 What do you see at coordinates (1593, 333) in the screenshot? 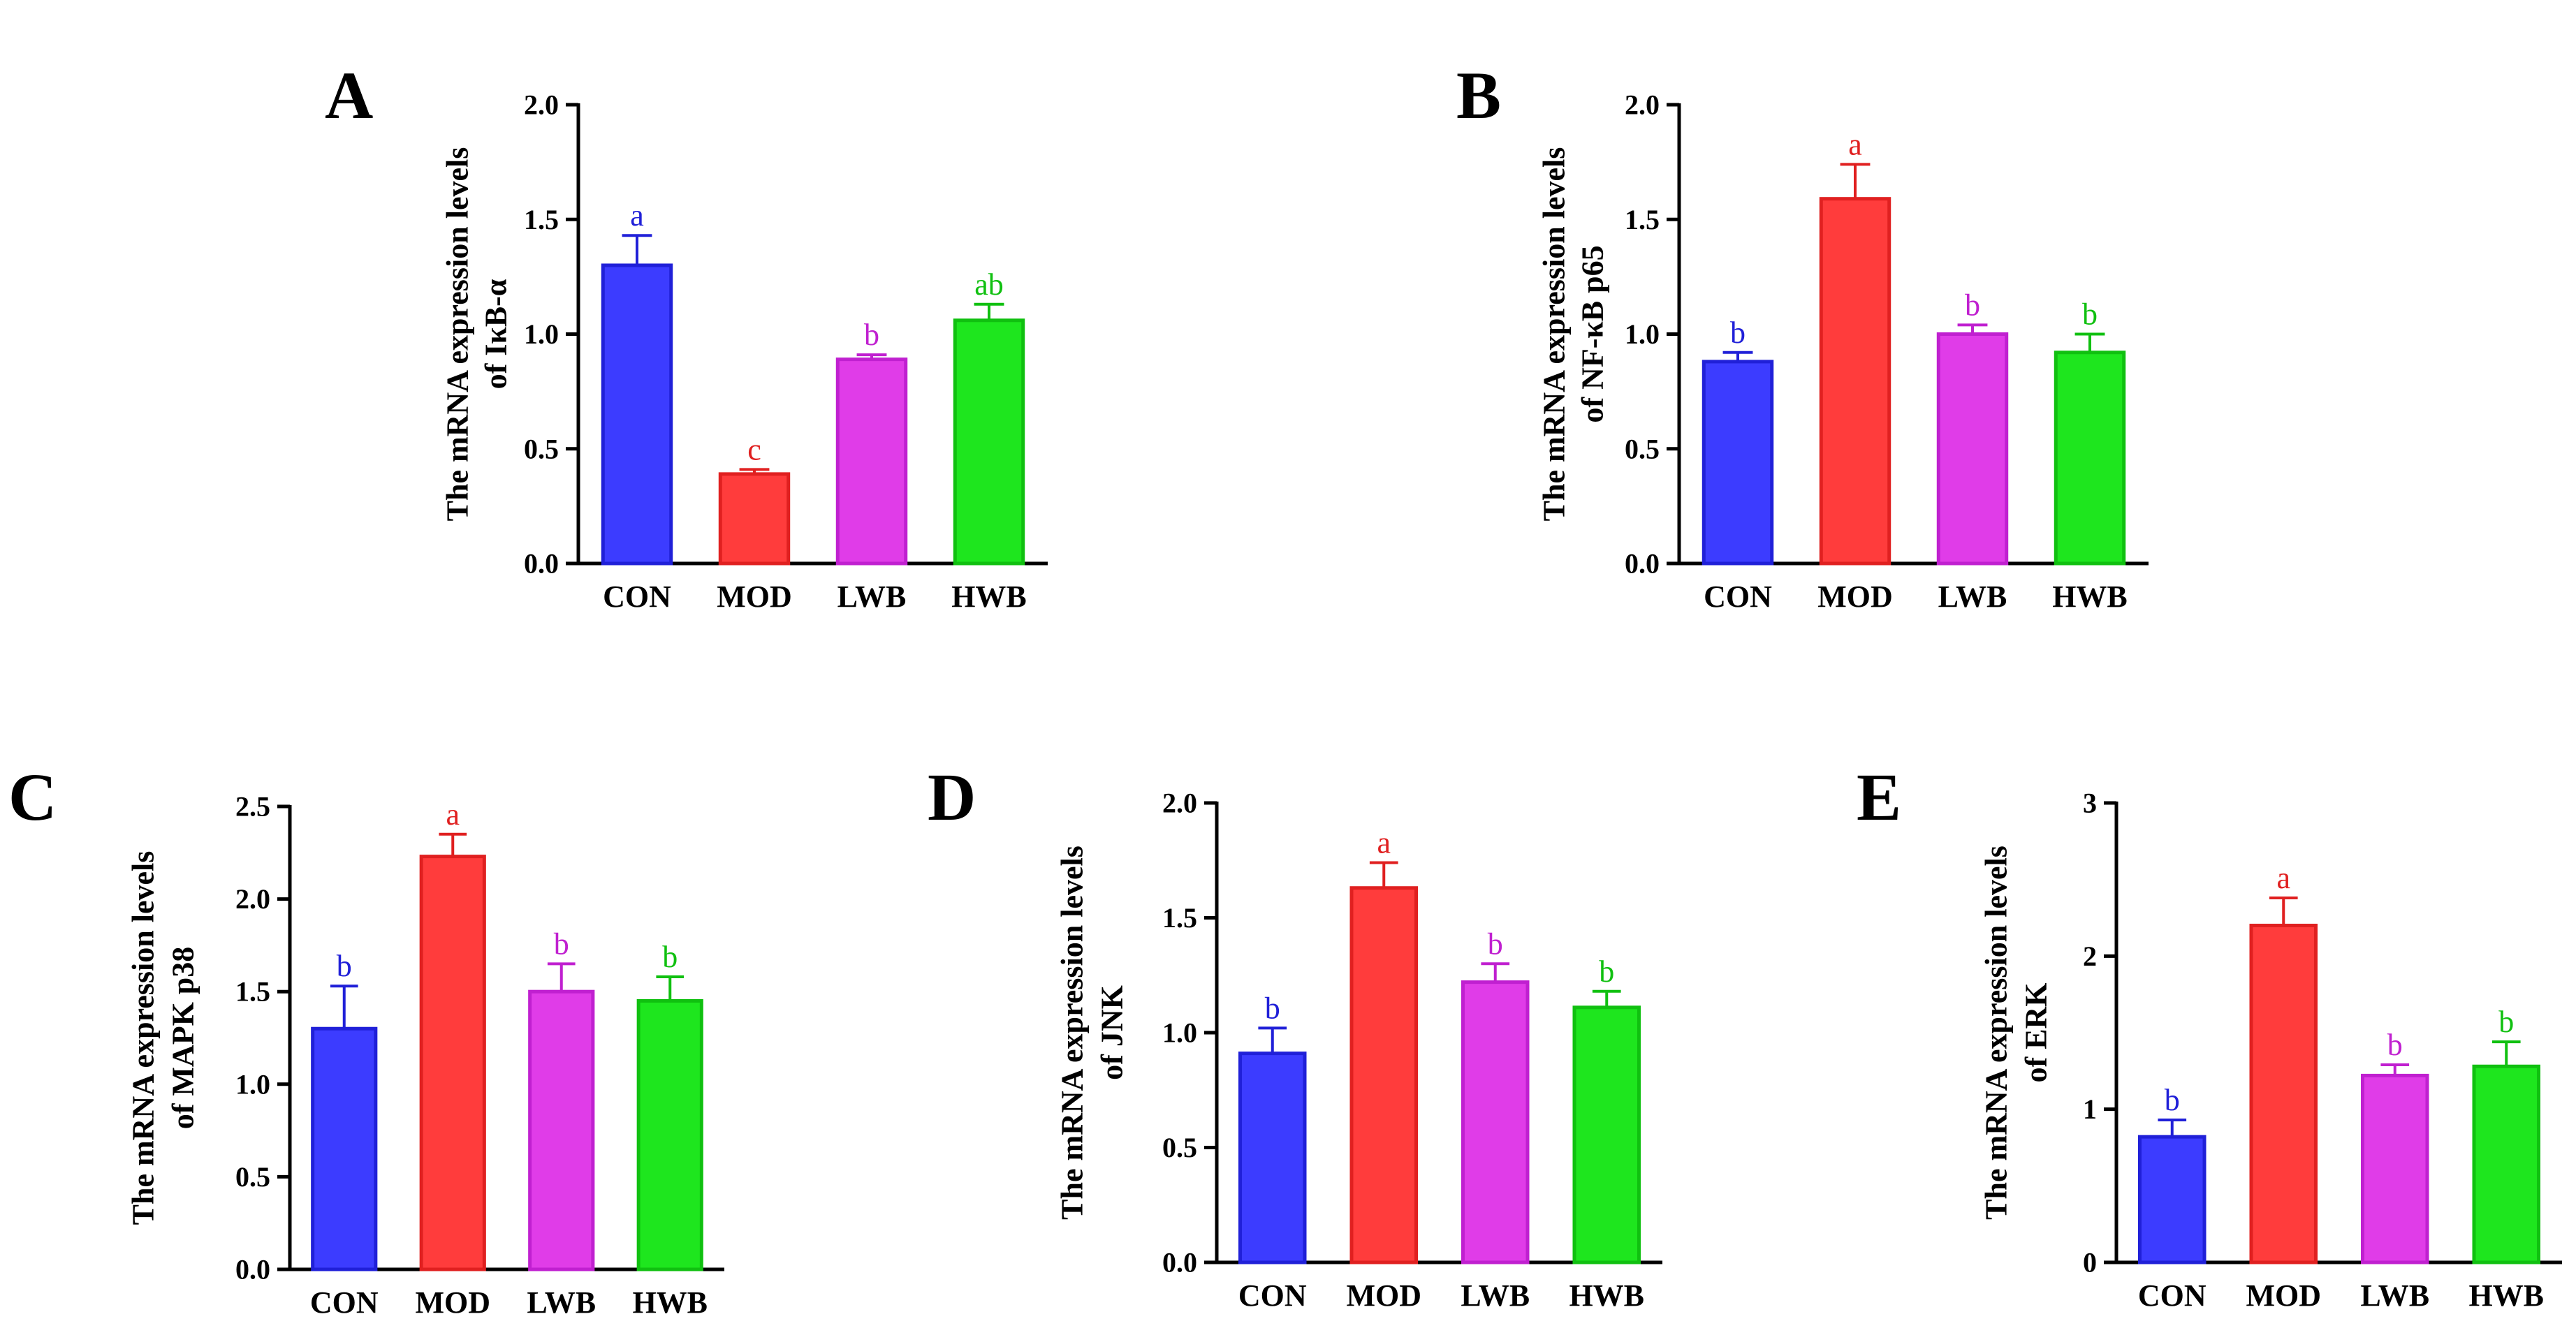
I see `y-axis-label: of NF-κB p65` at bounding box center [1593, 333].